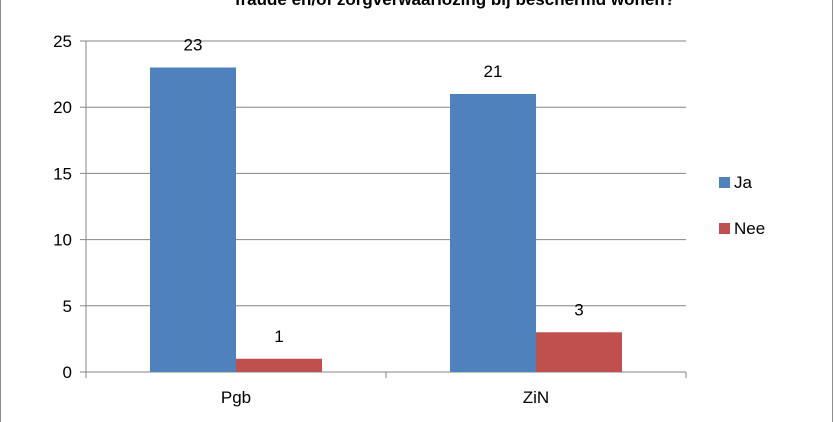 The image size is (837, 422). Describe the element at coordinates (578, 309) in the screenshot. I see `data-label: 3` at that location.